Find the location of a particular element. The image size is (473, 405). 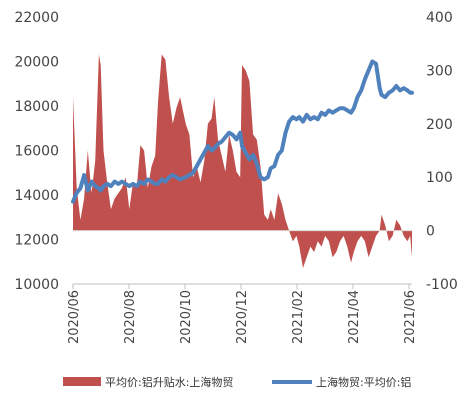

left-axis-tick-label: 18000 is located at coordinates (36, 107).